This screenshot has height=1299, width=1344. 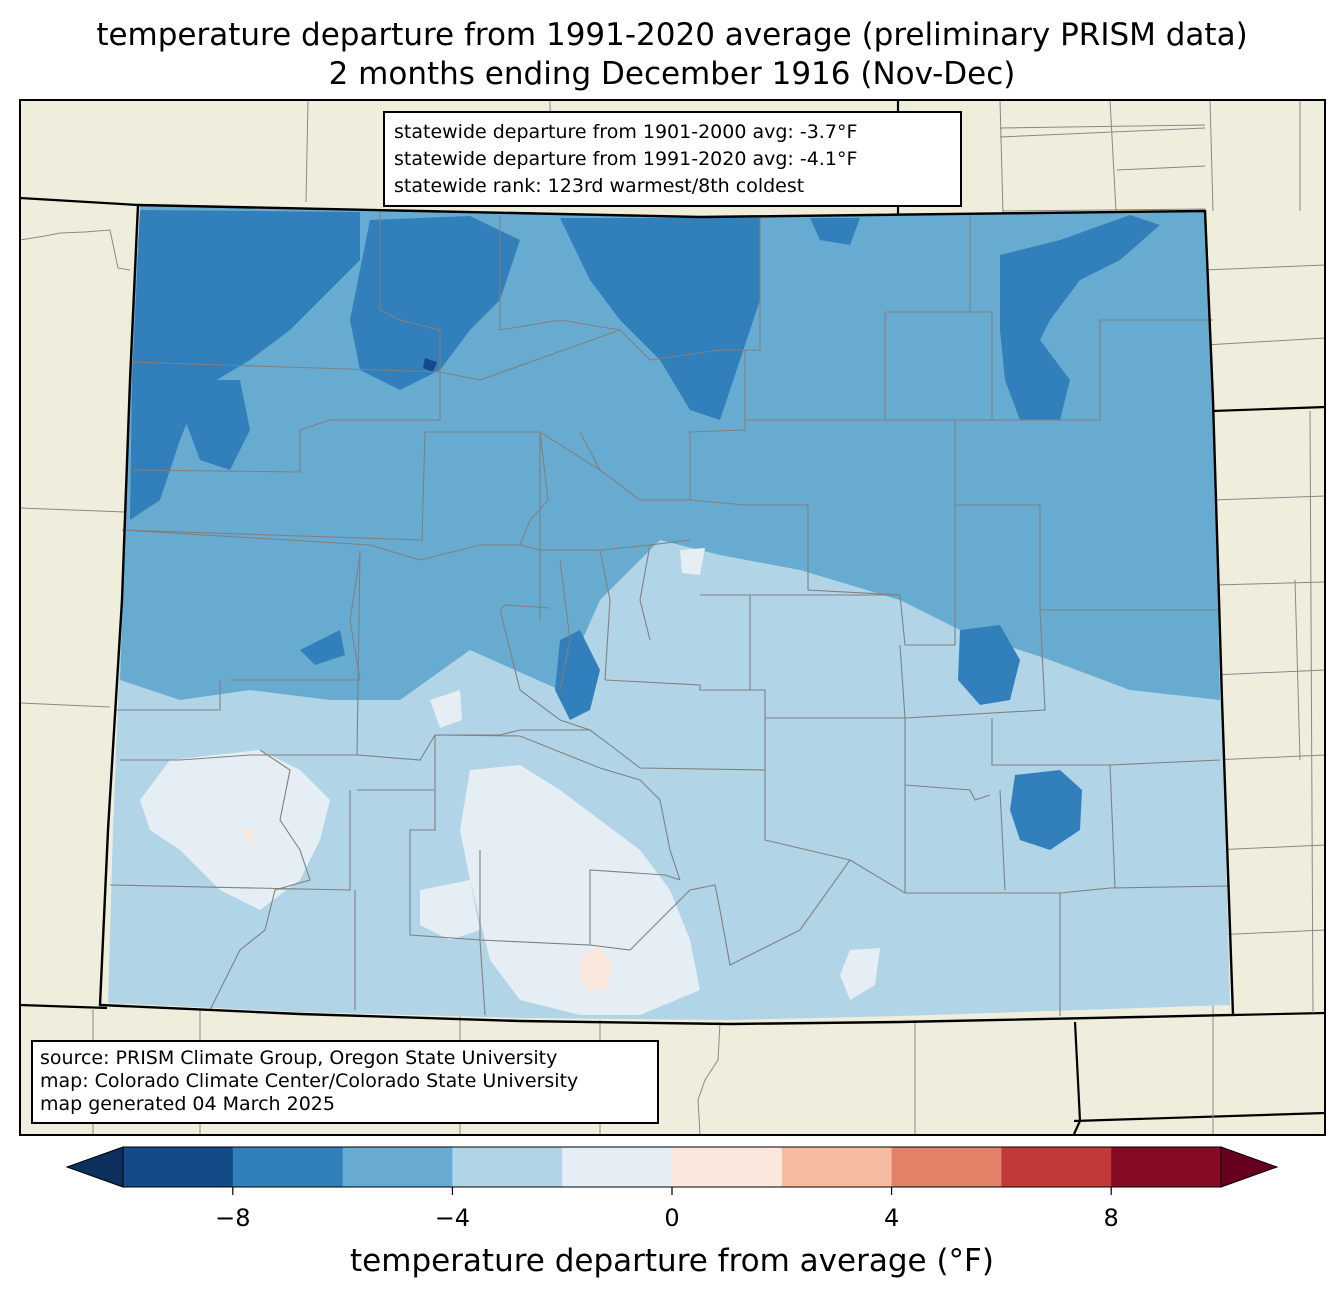 I want to click on colorbar-tick-label: −8, so click(x=233, y=1218).